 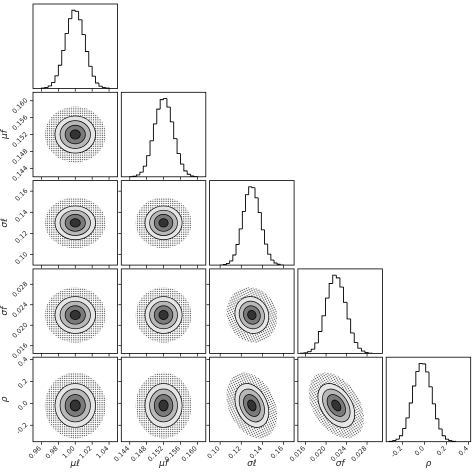 What do you see at coordinates (429, 464) in the screenshot?
I see `x-axis-label: ρ` at bounding box center [429, 464].